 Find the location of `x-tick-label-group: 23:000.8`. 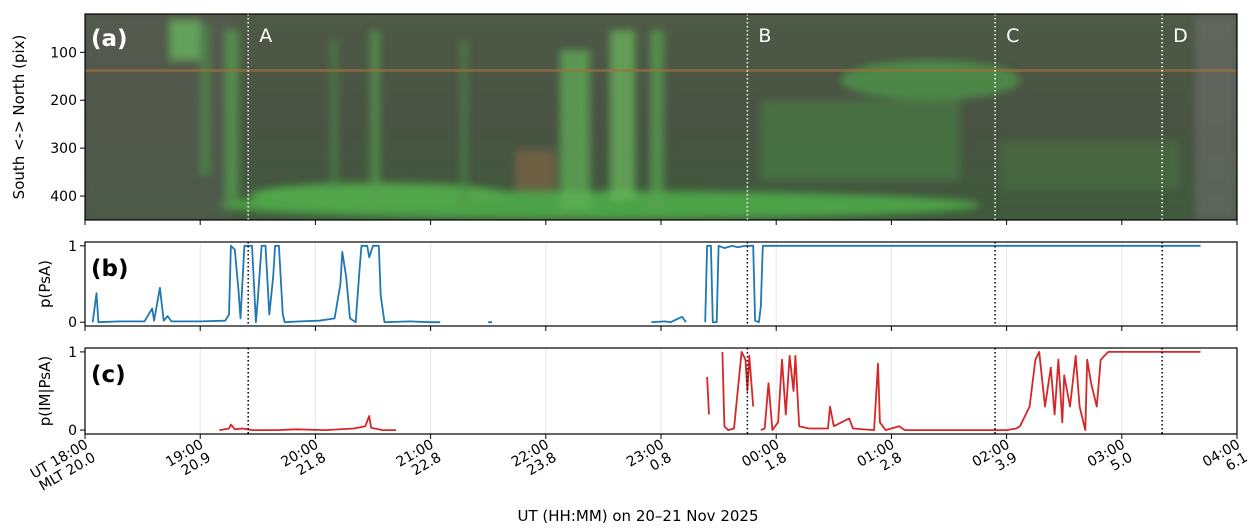

x-tick-label-group: 23:000.8 is located at coordinates (649, 456).